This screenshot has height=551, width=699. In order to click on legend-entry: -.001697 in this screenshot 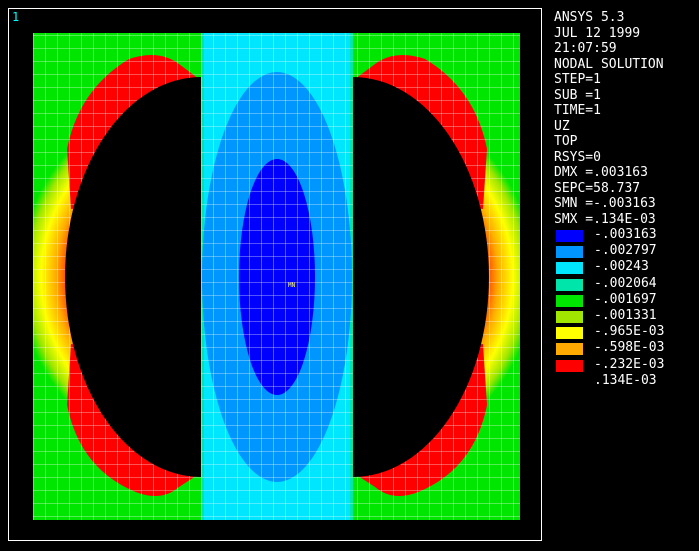, I will do `click(626, 300)`.